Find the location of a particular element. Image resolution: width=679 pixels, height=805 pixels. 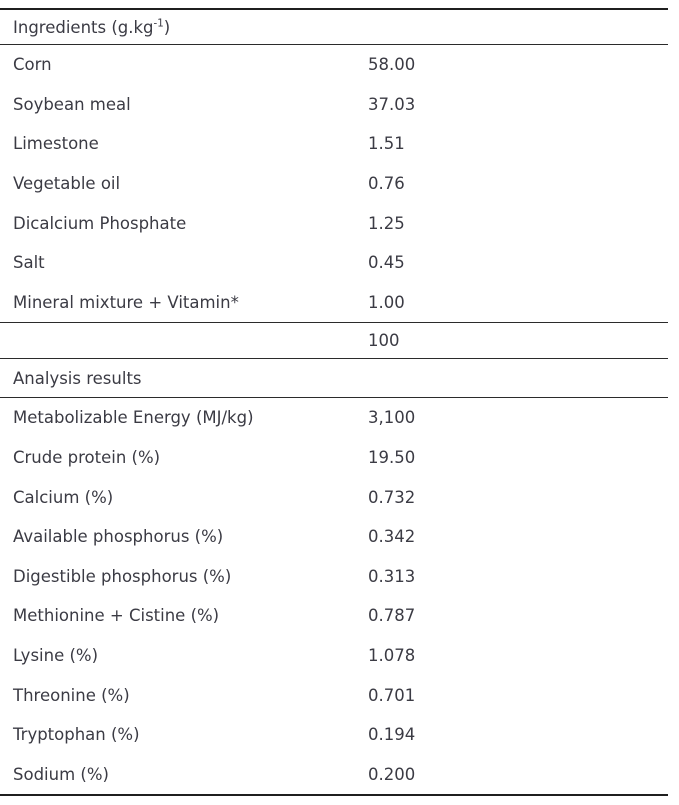

analysis-label: Tryptophan (%) is located at coordinates (76, 735).